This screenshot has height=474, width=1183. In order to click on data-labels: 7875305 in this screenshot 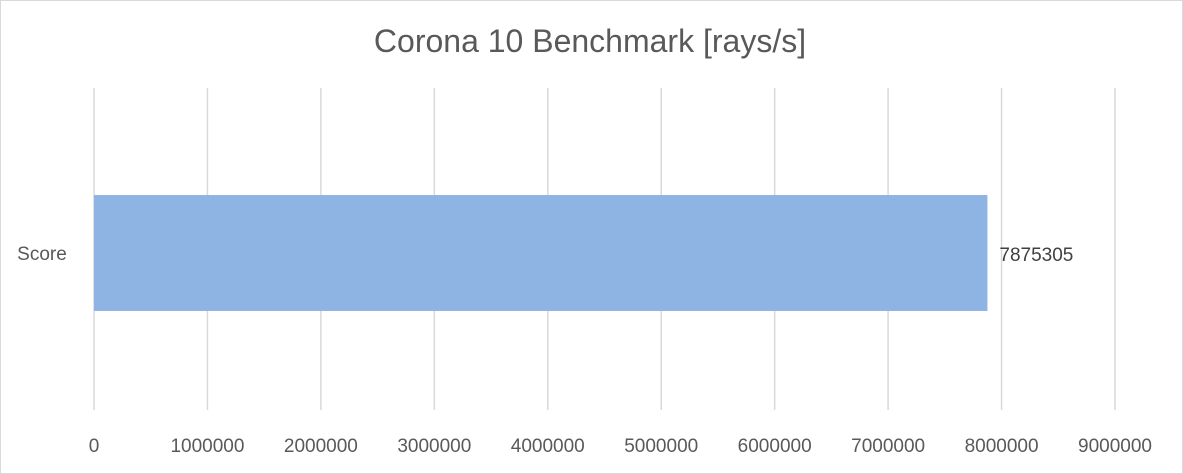, I will do `click(1036, 255)`.